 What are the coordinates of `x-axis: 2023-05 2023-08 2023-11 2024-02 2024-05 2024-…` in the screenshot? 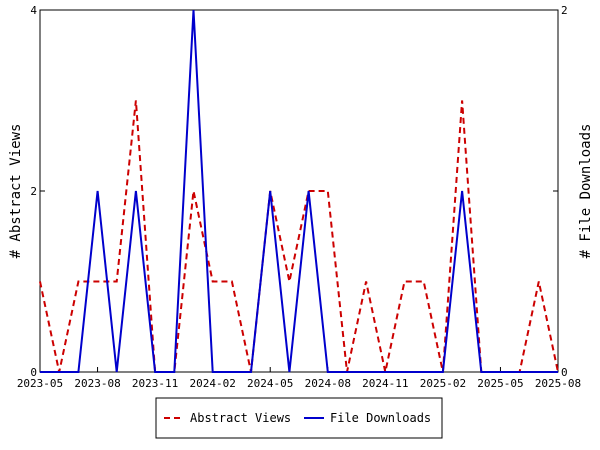 It's located at (299, 378).